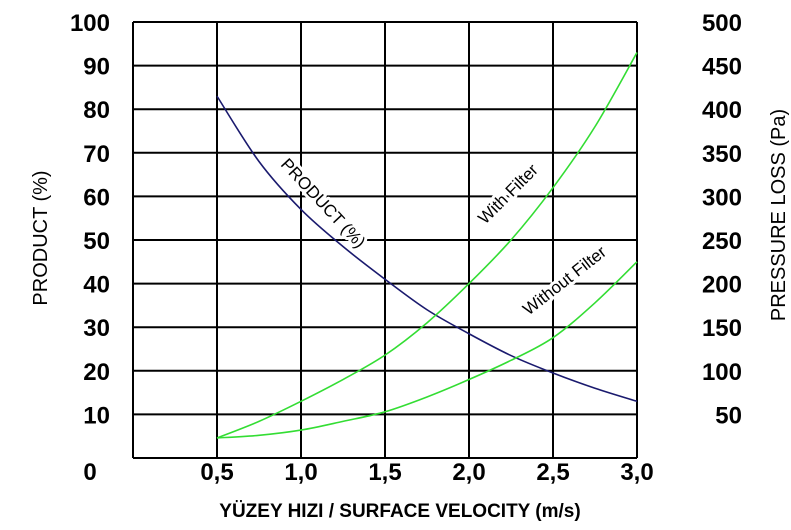 This screenshot has width=791, height=530. What do you see at coordinates (399, 511) in the screenshot?
I see `x-axis-title: YÜZEY HIZI / SURFACE VELOCITY (m/s)` at bounding box center [399, 511].